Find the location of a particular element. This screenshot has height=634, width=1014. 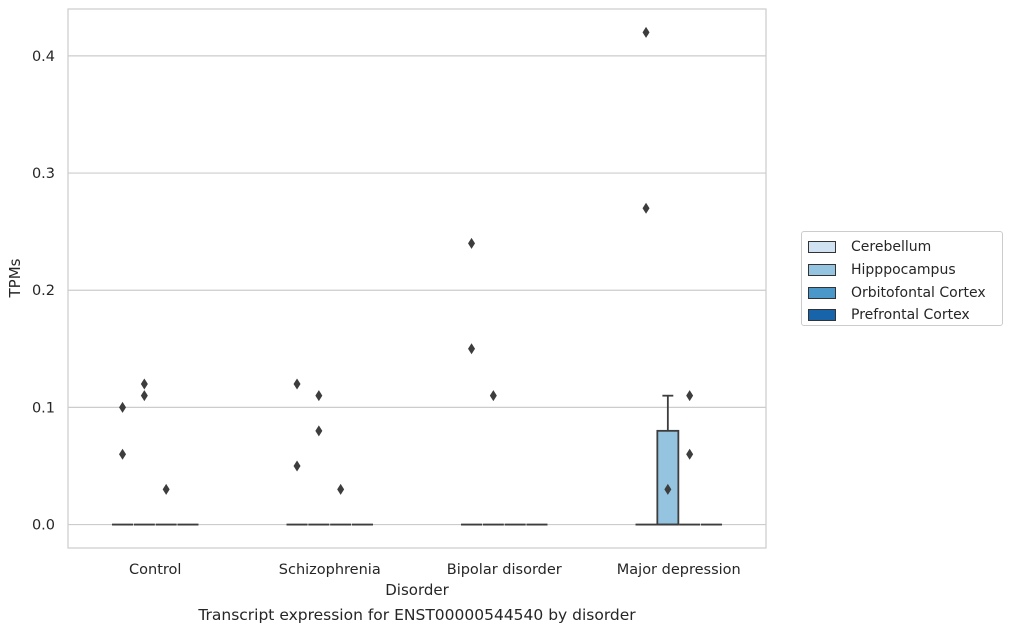

y-tick-label: 0.0 is located at coordinates (43, 526).